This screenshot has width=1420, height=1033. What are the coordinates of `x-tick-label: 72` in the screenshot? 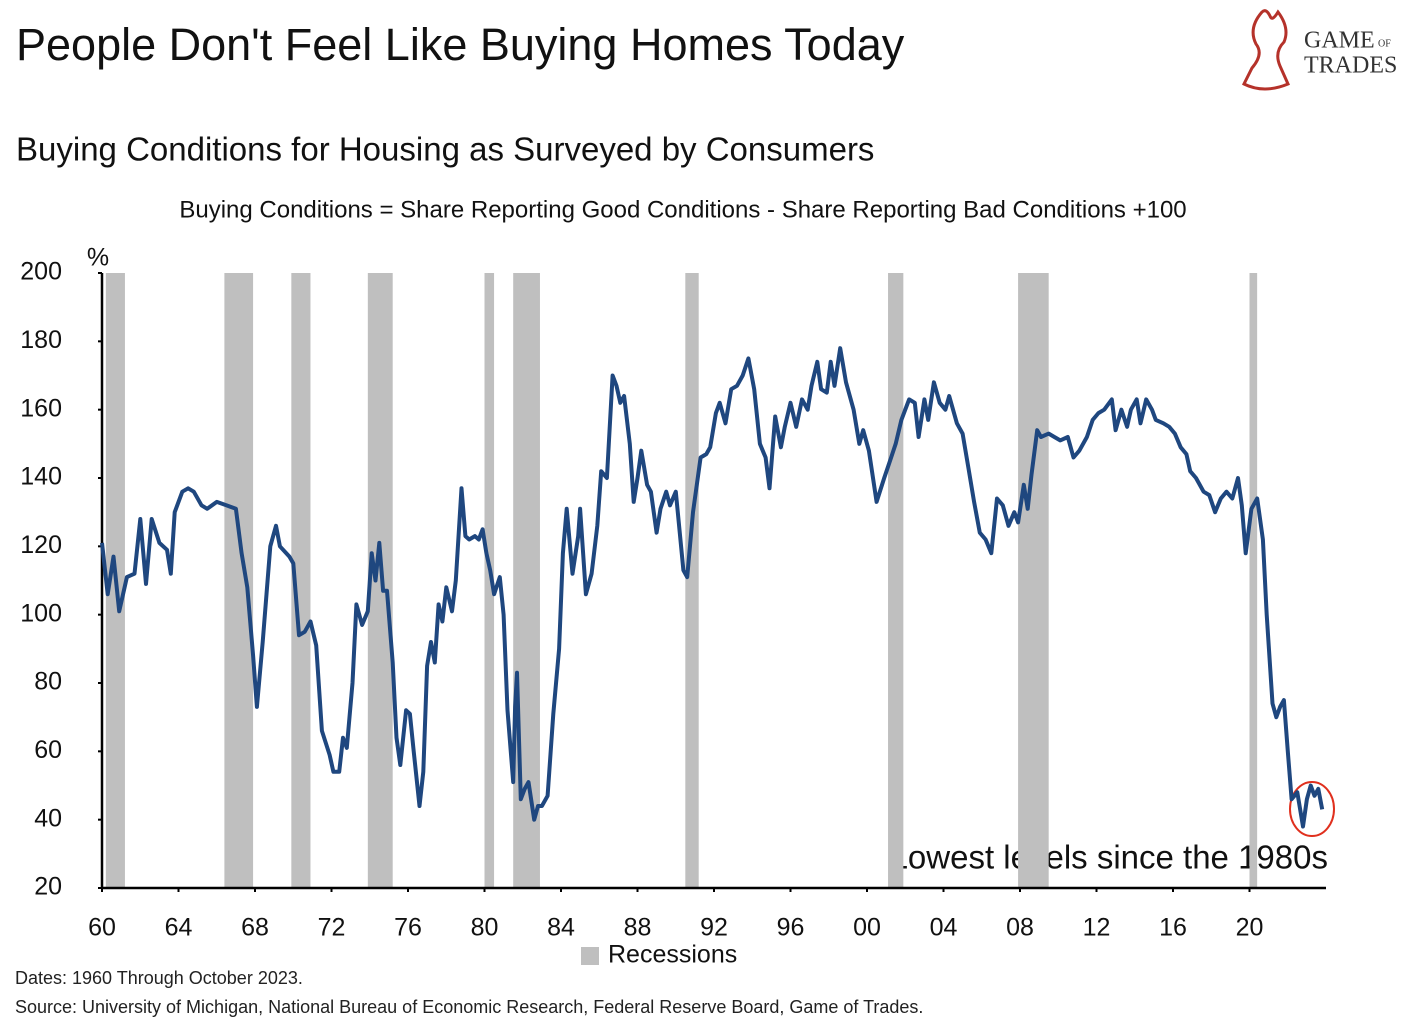 It's located at (332, 928).